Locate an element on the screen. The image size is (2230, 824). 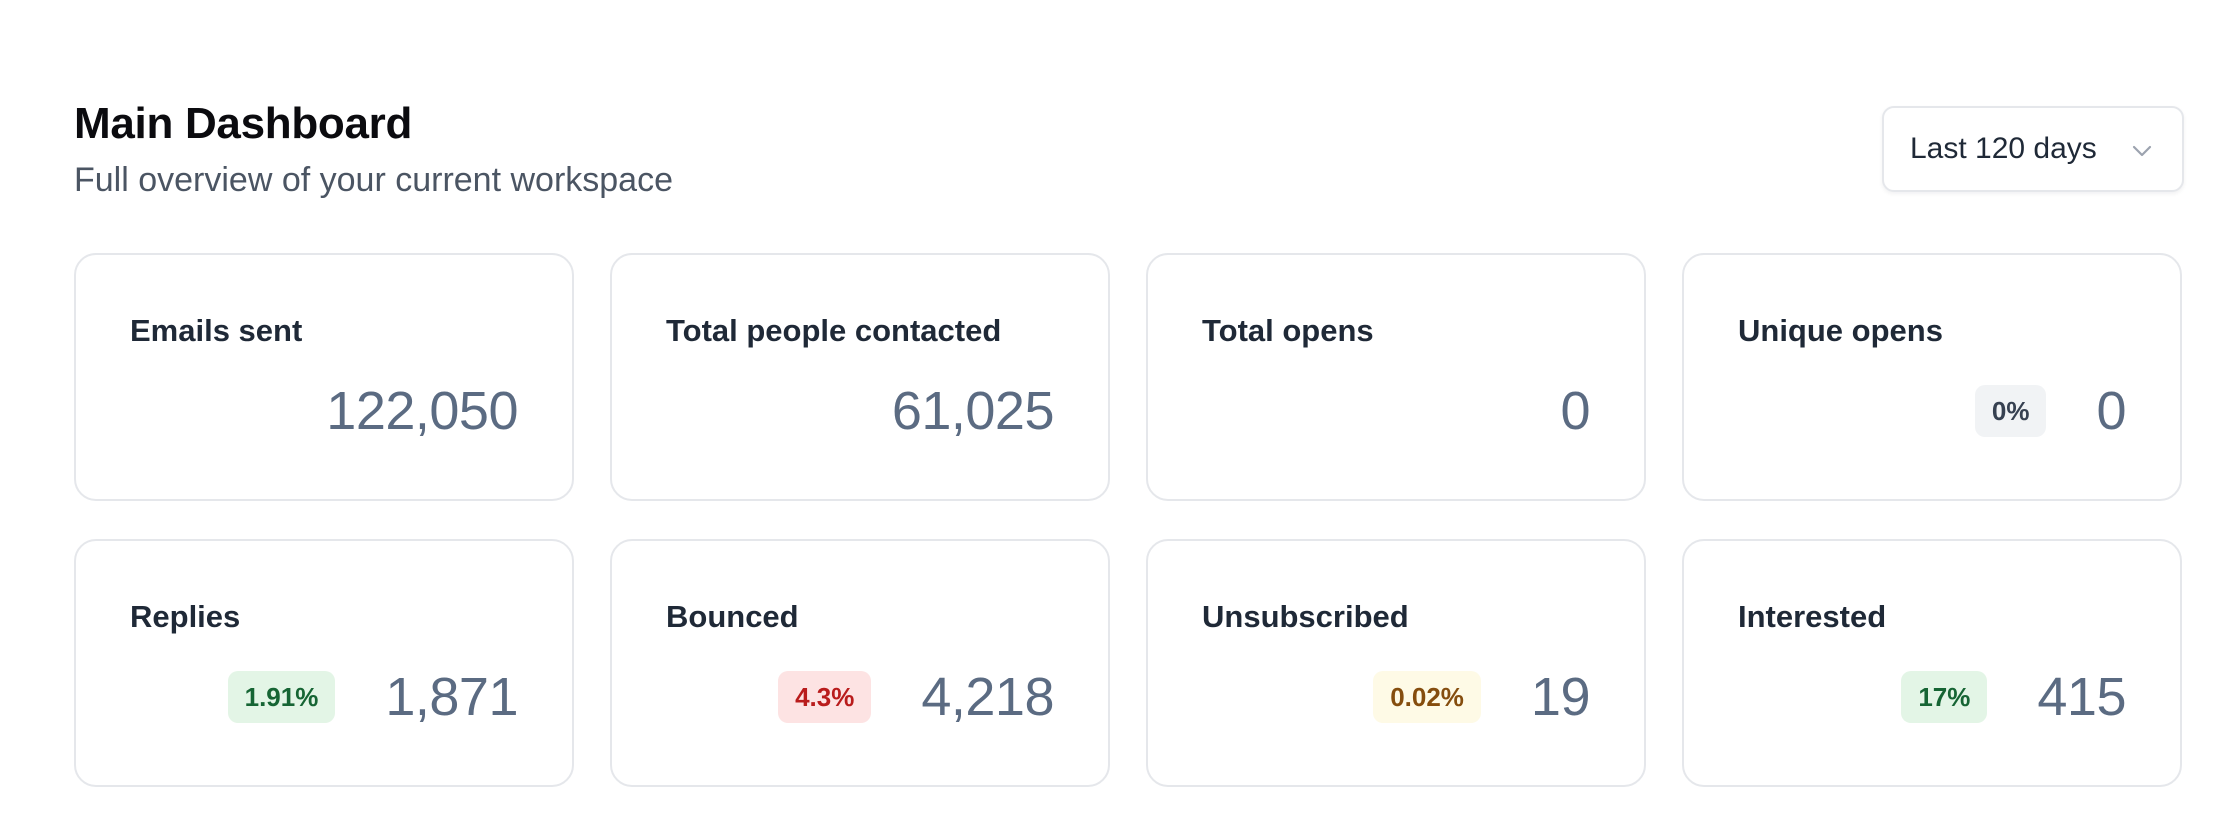
stat-card-emails-sent: Emails sent 122,050 is located at coordinates (324, 377).